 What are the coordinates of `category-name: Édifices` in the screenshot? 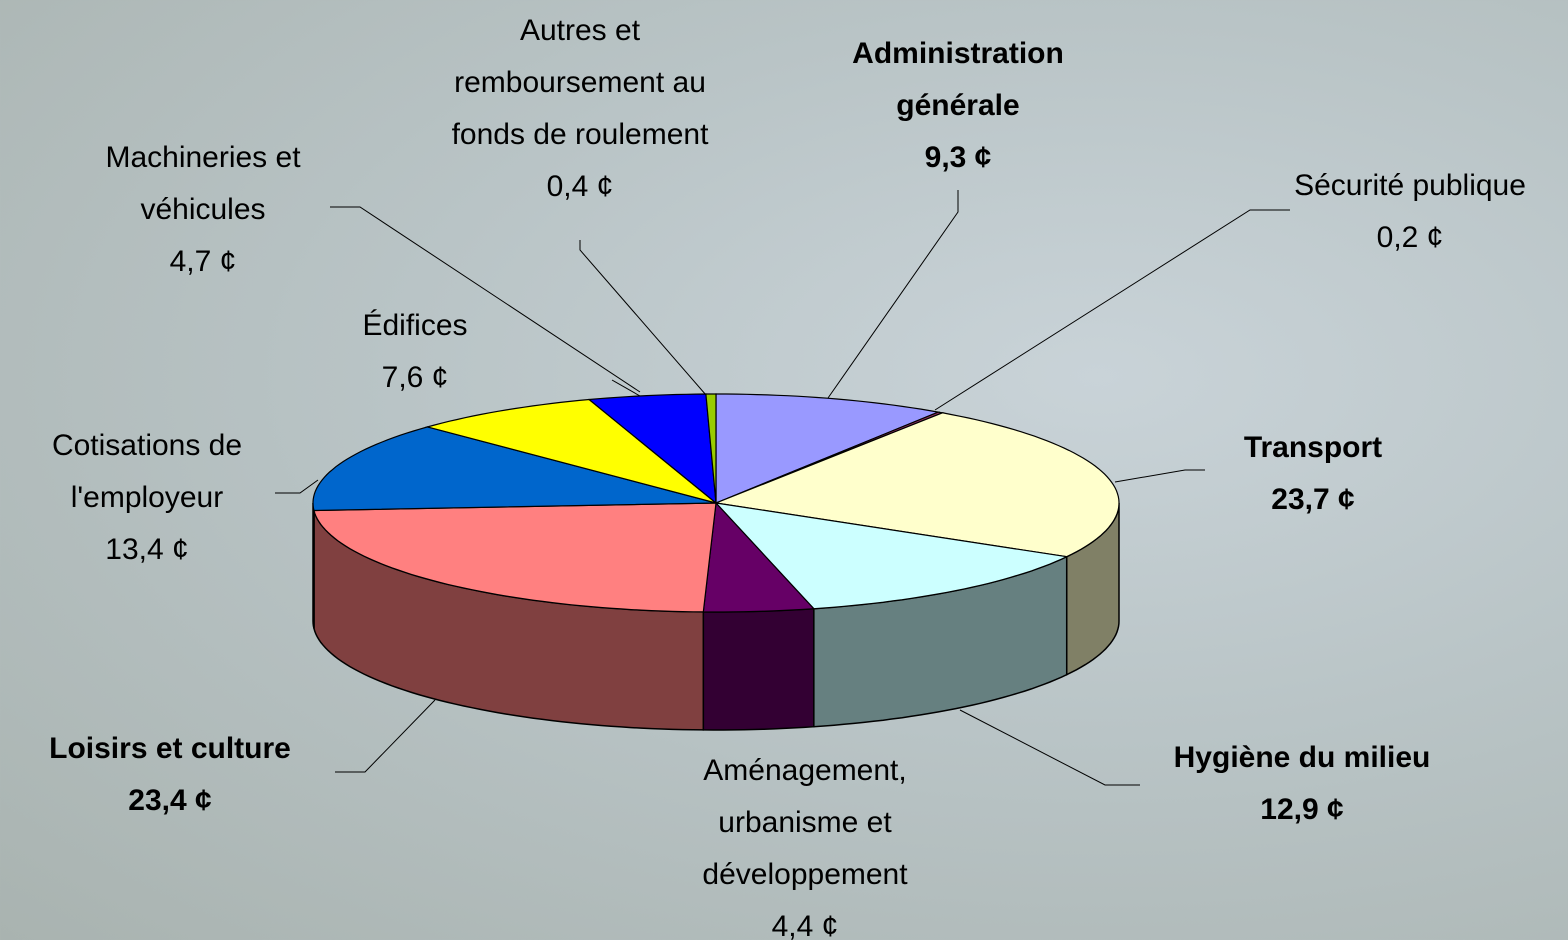 It's located at (415, 325).